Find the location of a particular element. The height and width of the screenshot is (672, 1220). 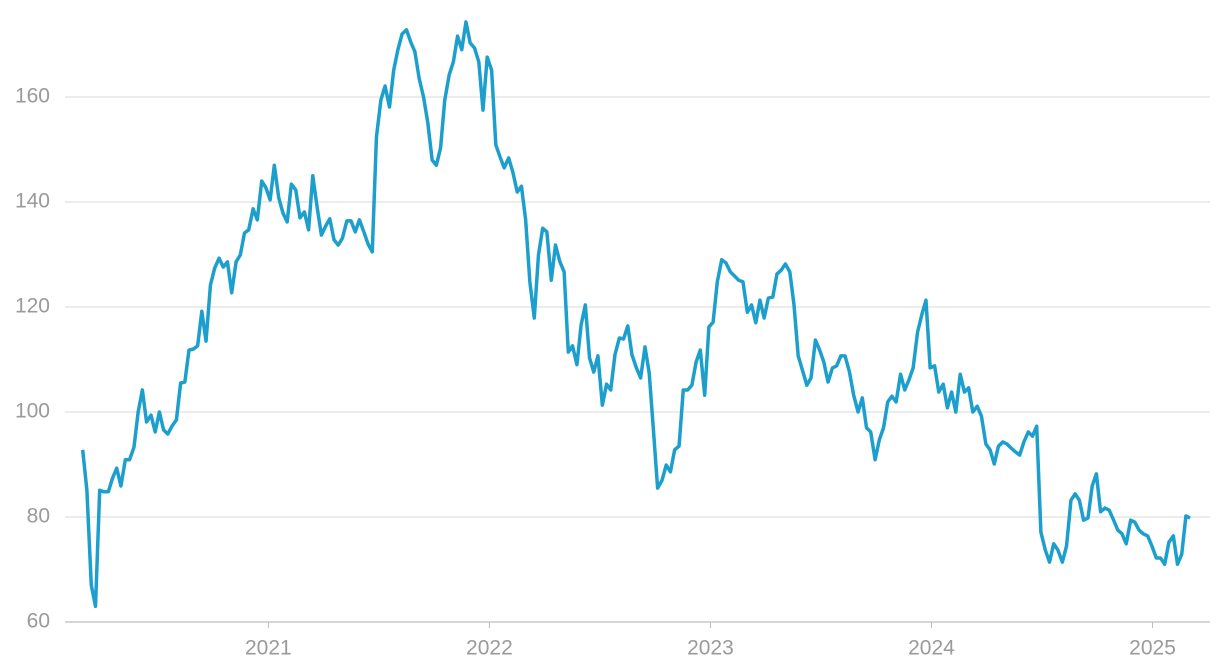

y-tick-label: 140 is located at coordinates (32, 201).